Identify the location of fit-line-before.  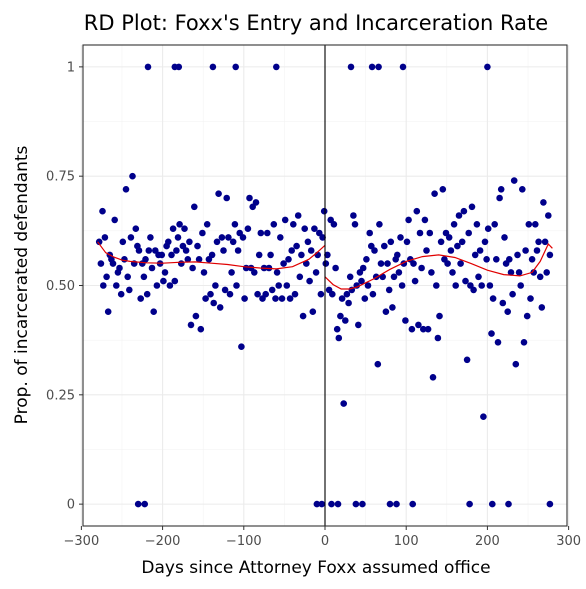
(211, 255).